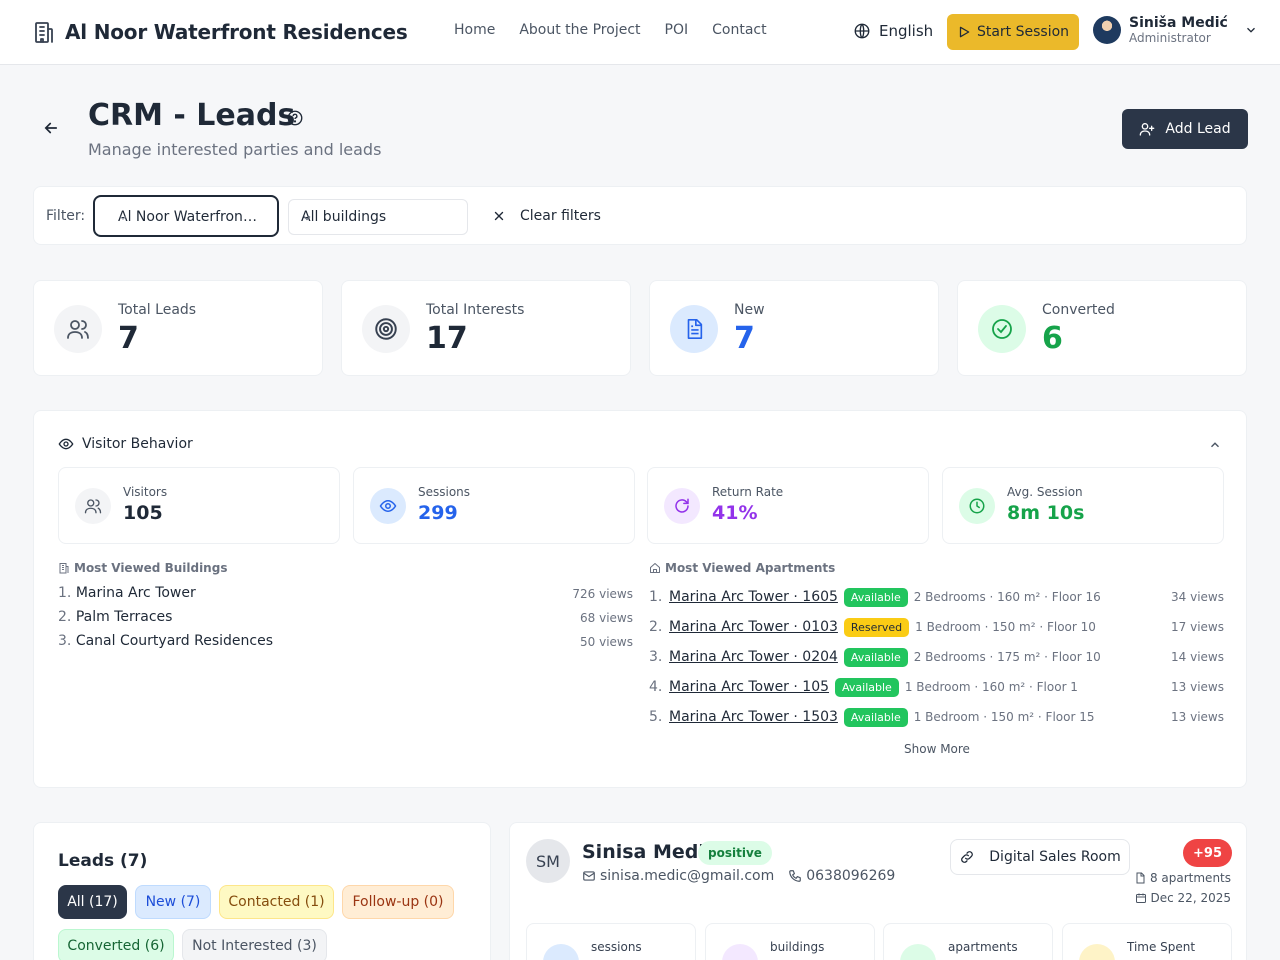  I want to click on check-circle-icon, so click(1002, 329).